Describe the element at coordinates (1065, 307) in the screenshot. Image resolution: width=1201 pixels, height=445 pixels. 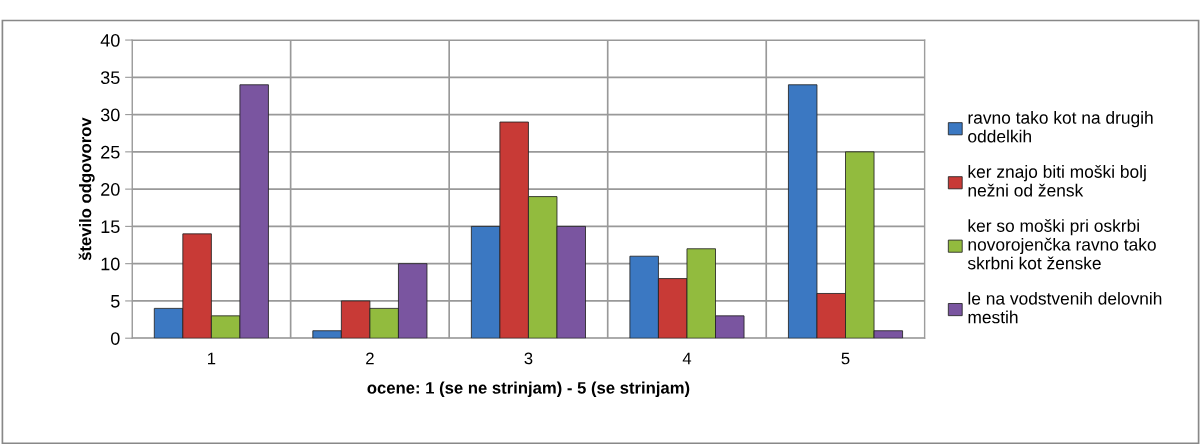
I see `legend-label: le na vodstvenih delovnih mestih` at that location.